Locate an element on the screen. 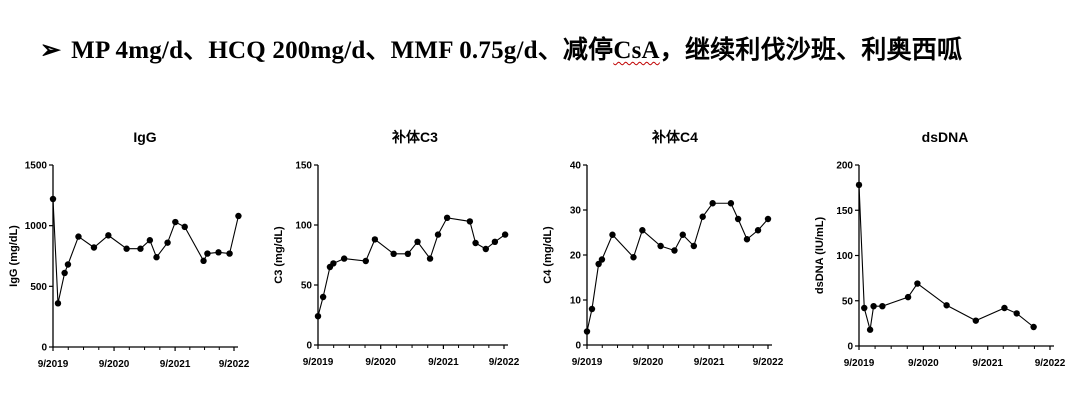 Image resolution: width=1080 pixels, height=403 pixels. chart-title: IgG is located at coordinates (144, 137).